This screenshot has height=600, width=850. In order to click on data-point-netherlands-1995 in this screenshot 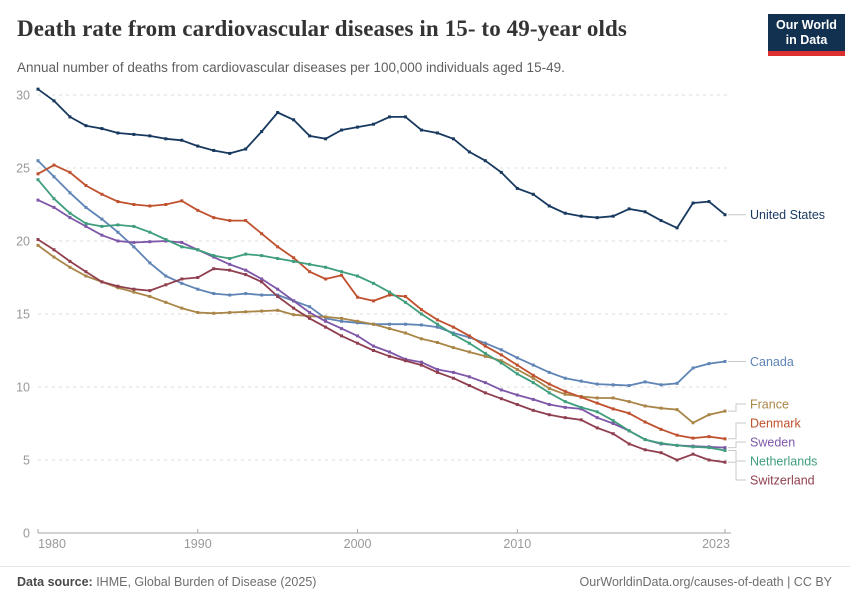, I will do `click(278, 259)`.